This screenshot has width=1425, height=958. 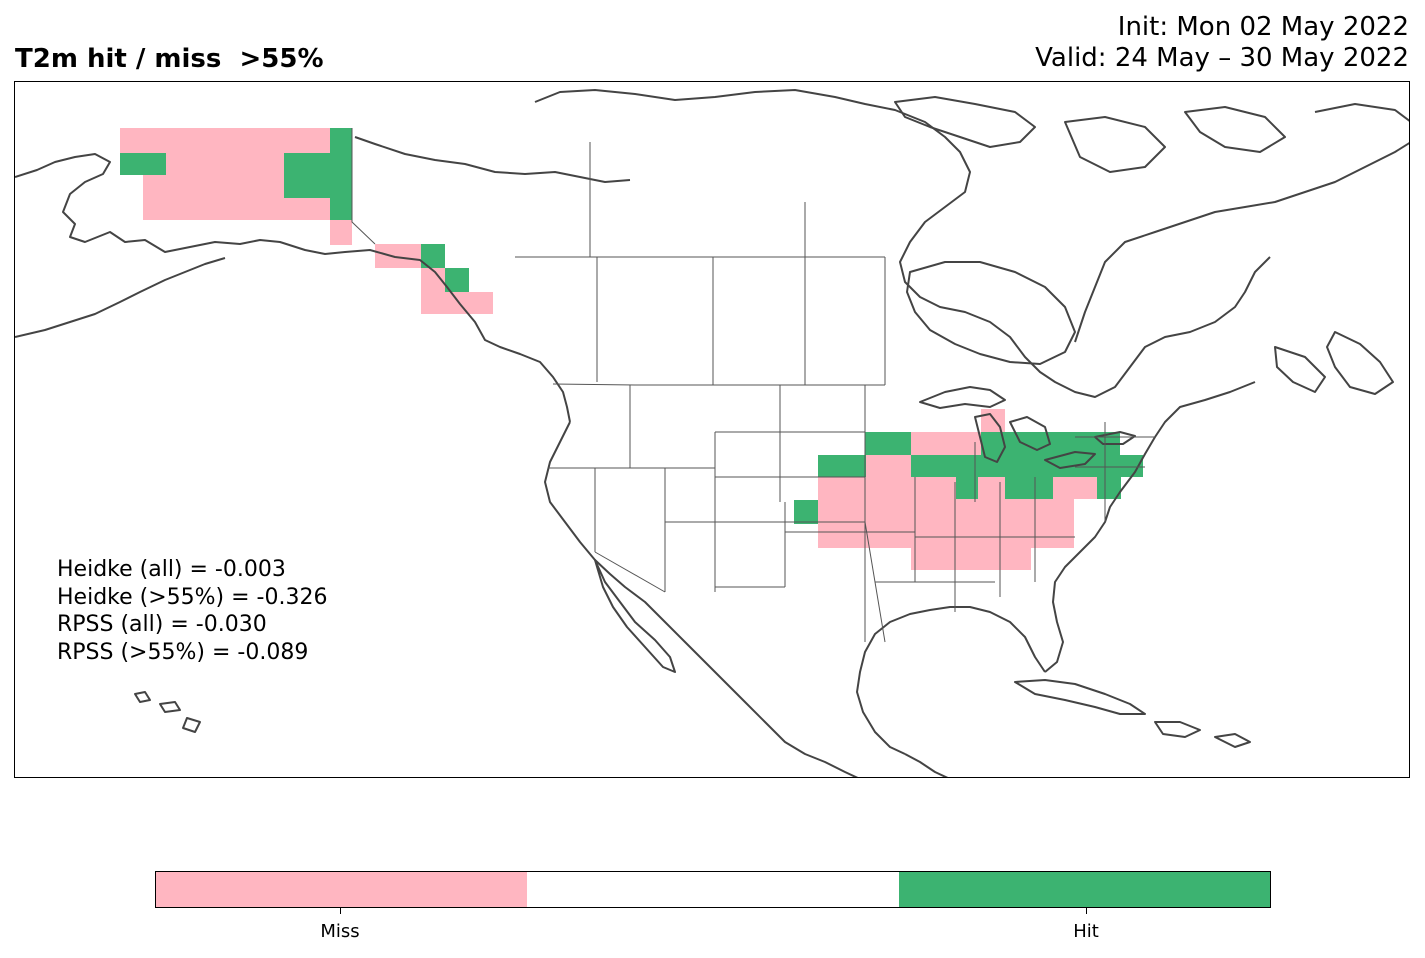 I want to click on rpss-all: RPSS (all) = -0.030, so click(x=162, y=624).